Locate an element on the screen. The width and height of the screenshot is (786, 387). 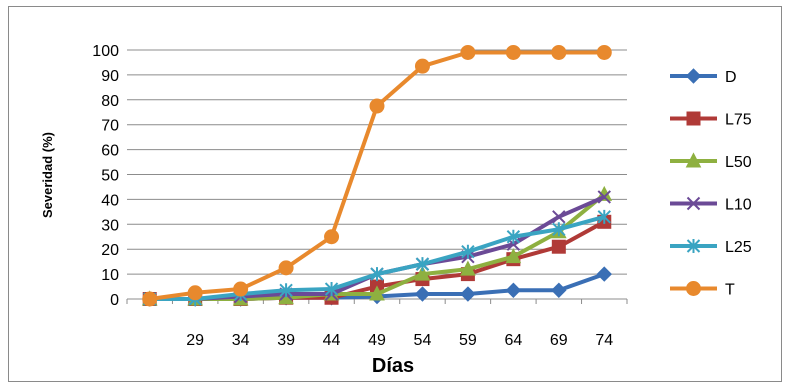
y-tick-label: 50 is located at coordinates (110, 176).